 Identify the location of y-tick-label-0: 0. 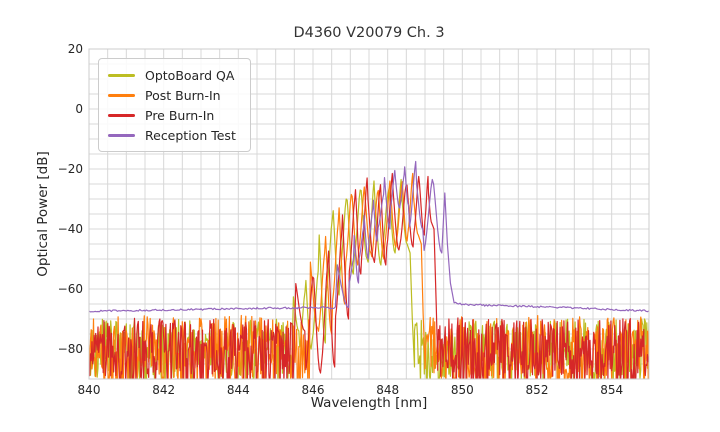
(79, 109).